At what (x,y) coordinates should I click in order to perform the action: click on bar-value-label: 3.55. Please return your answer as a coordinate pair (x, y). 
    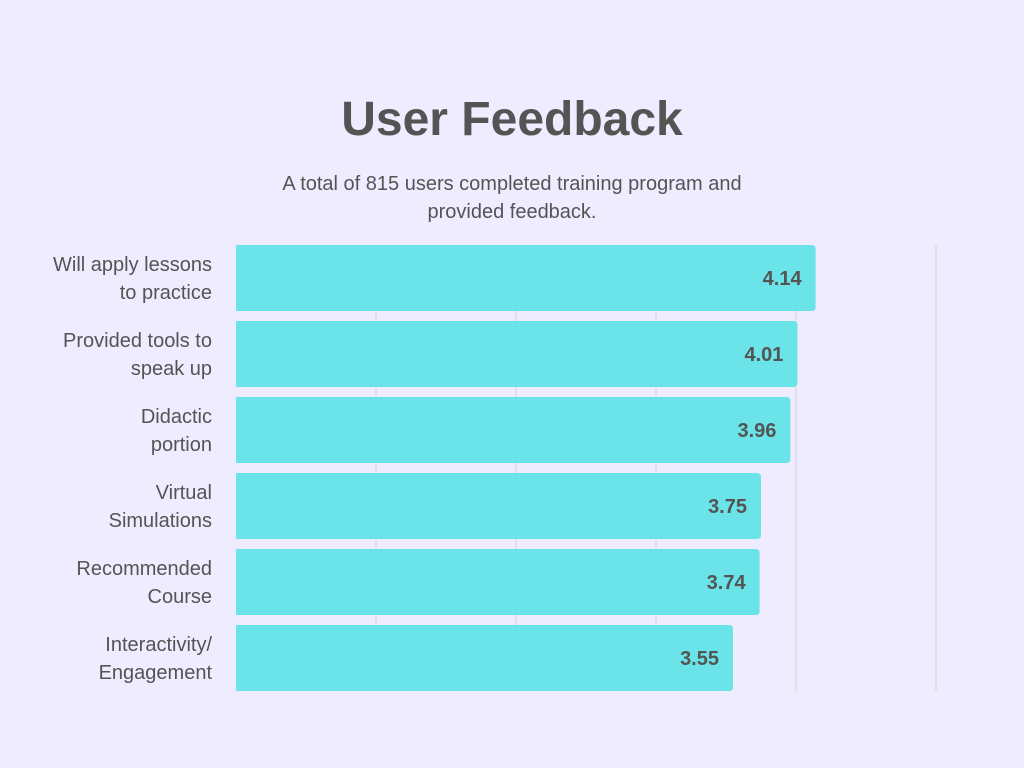
    Looking at the image, I should click on (699, 659).